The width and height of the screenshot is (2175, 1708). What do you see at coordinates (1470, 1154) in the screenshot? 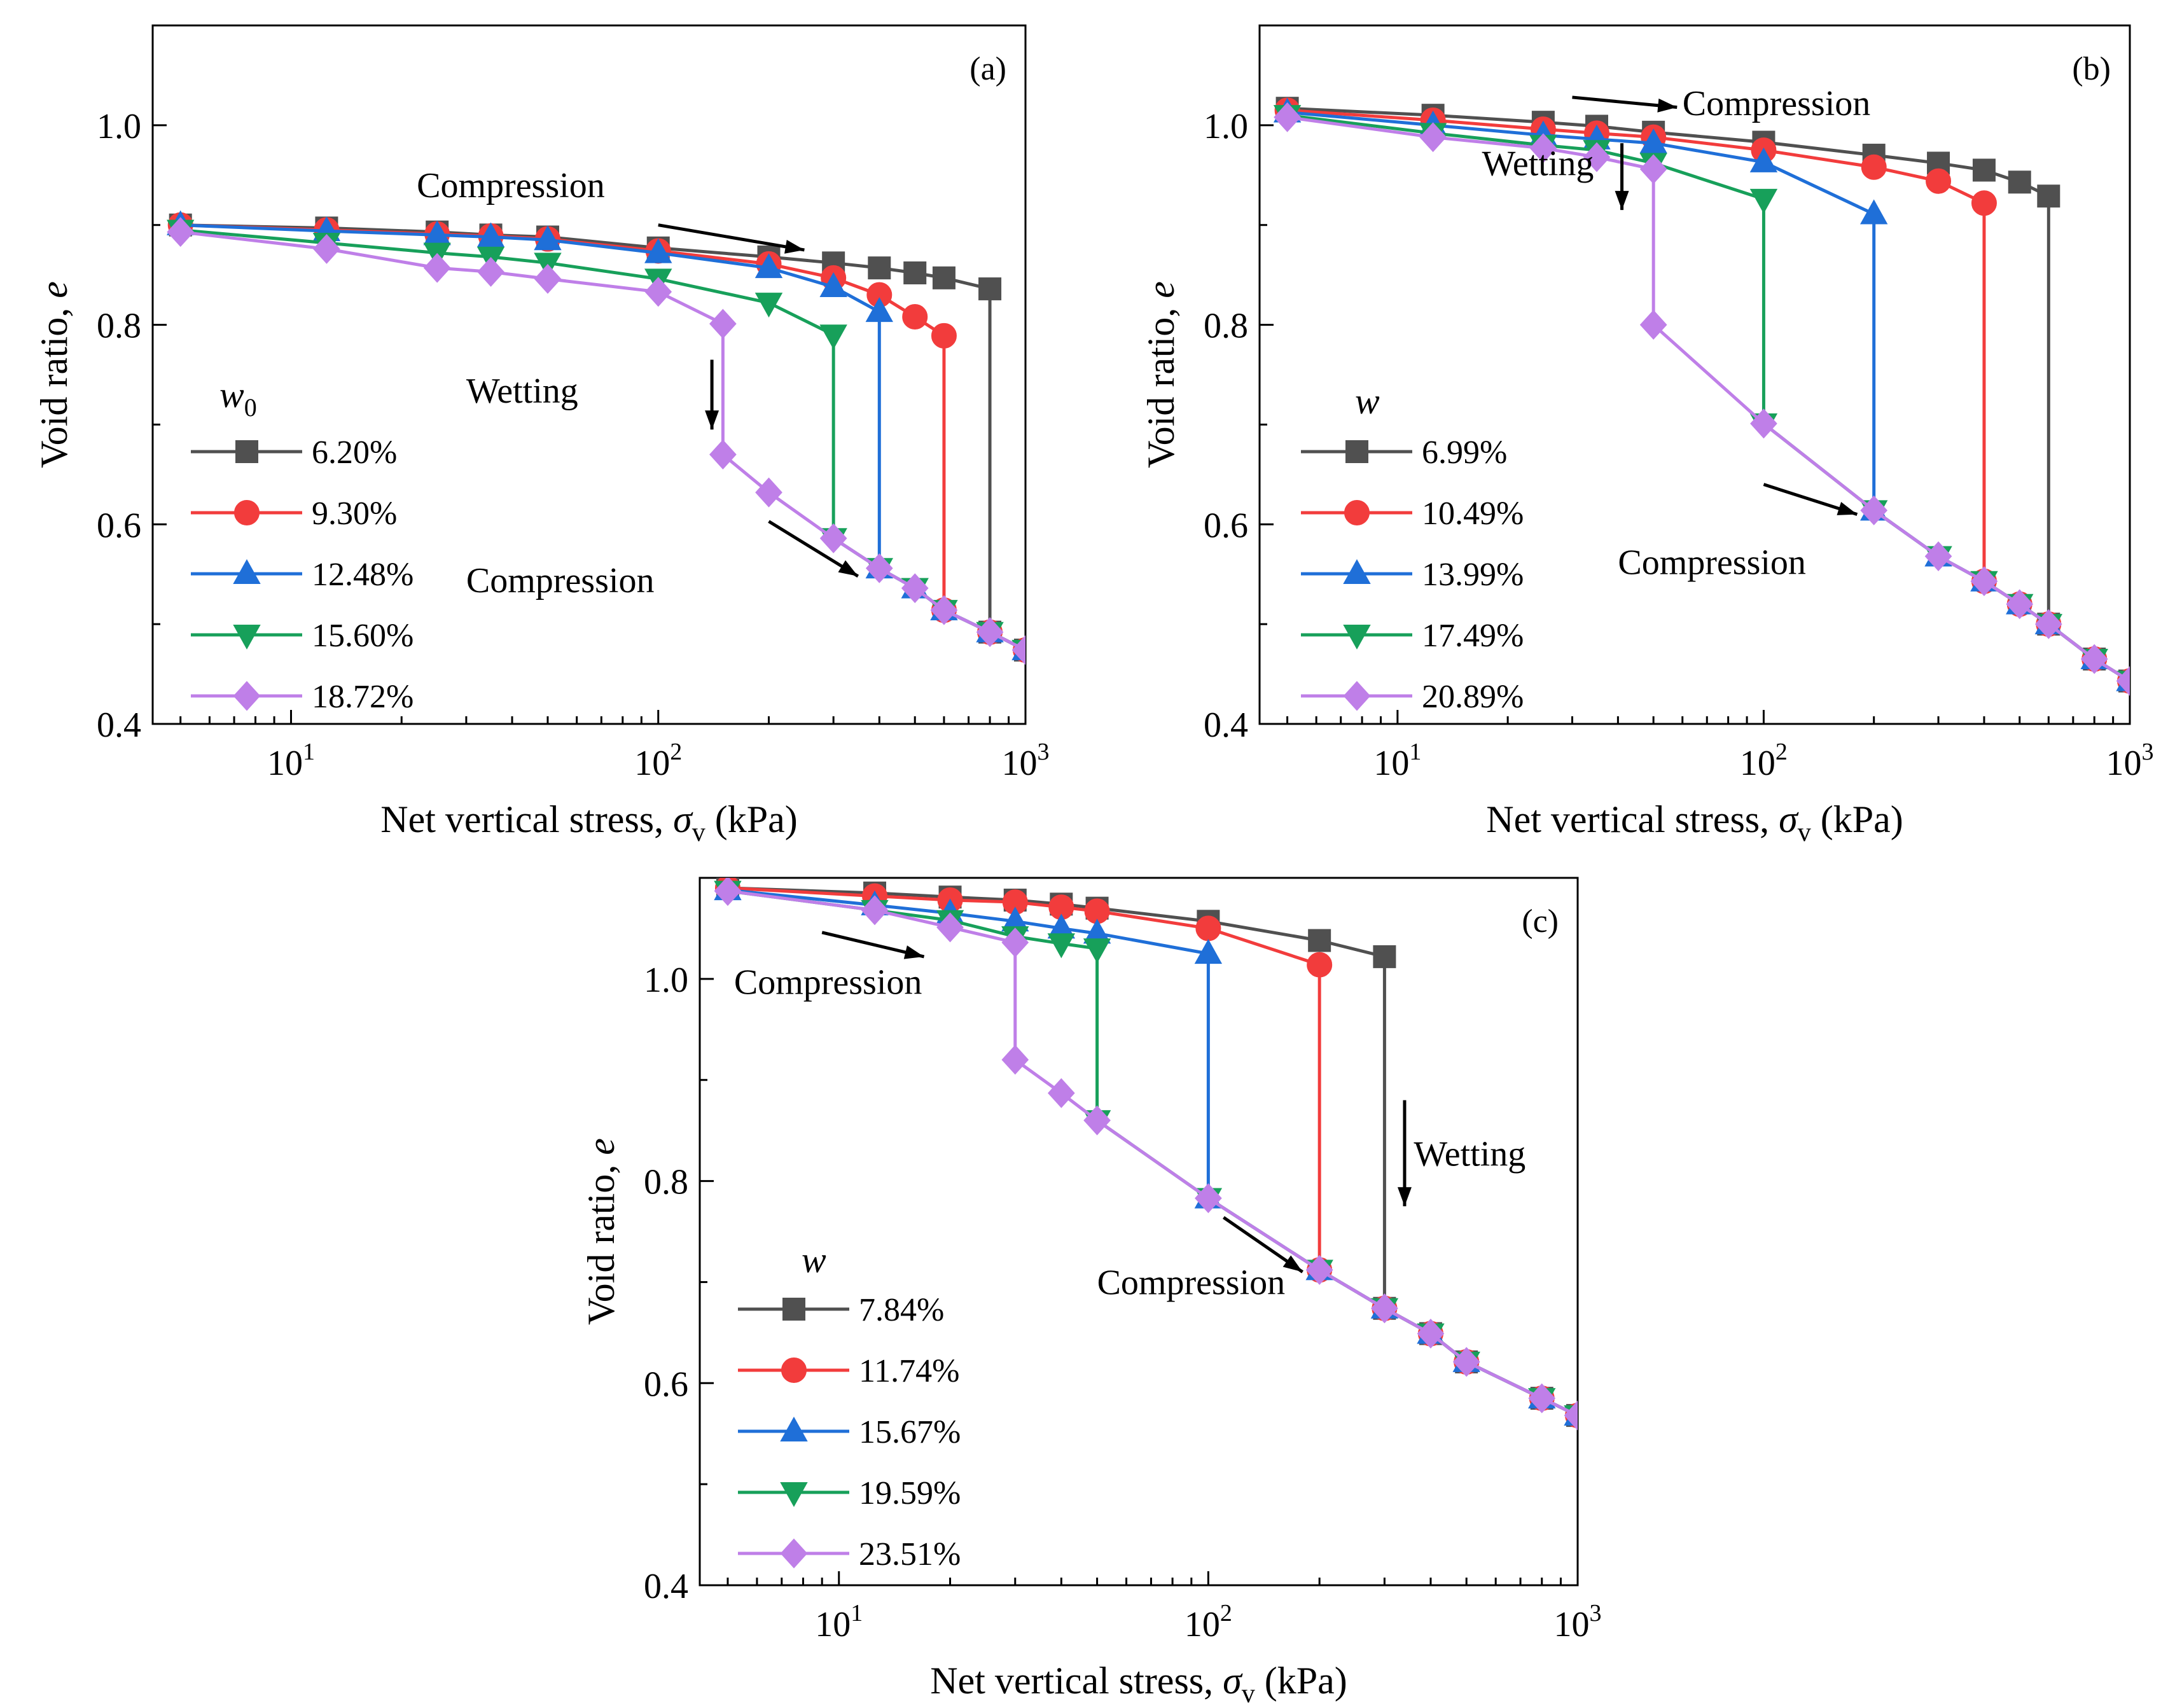
I see `annotation-text: Wetting` at bounding box center [1470, 1154].